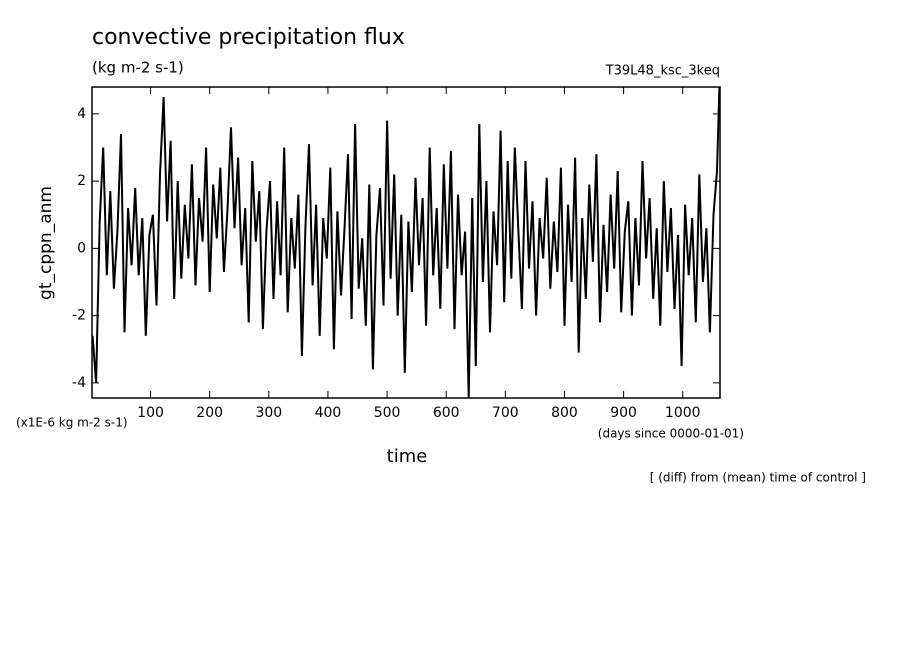 The width and height of the screenshot is (904, 654). Describe the element at coordinates (248, 37) in the screenshot. I see `chart-title: convective precipitation flux` at that location.